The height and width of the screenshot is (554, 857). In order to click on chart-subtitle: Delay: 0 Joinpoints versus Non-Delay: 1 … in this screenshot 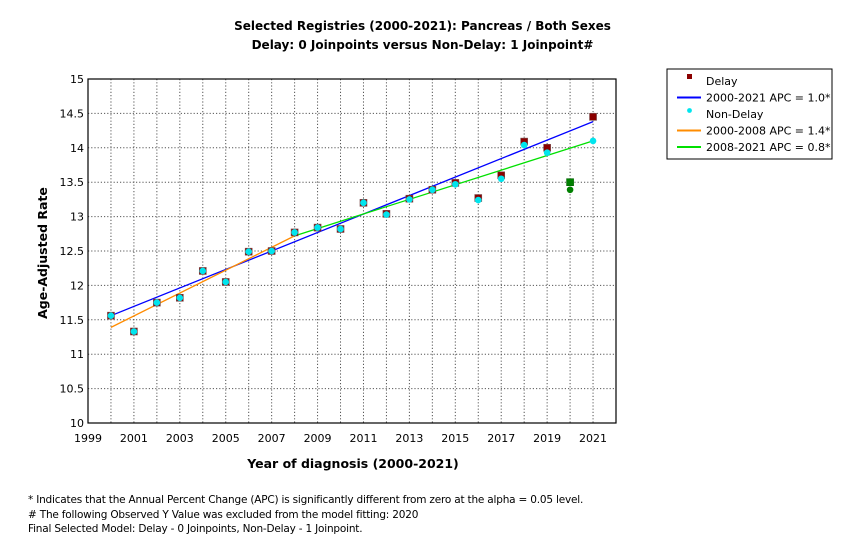, I will do `click(422, 45)`.